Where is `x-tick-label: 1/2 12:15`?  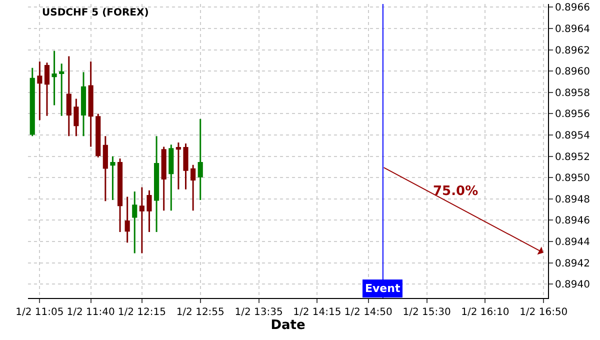 x-tick-label: 1/2 12:15 is located at coordinates (142, 312).